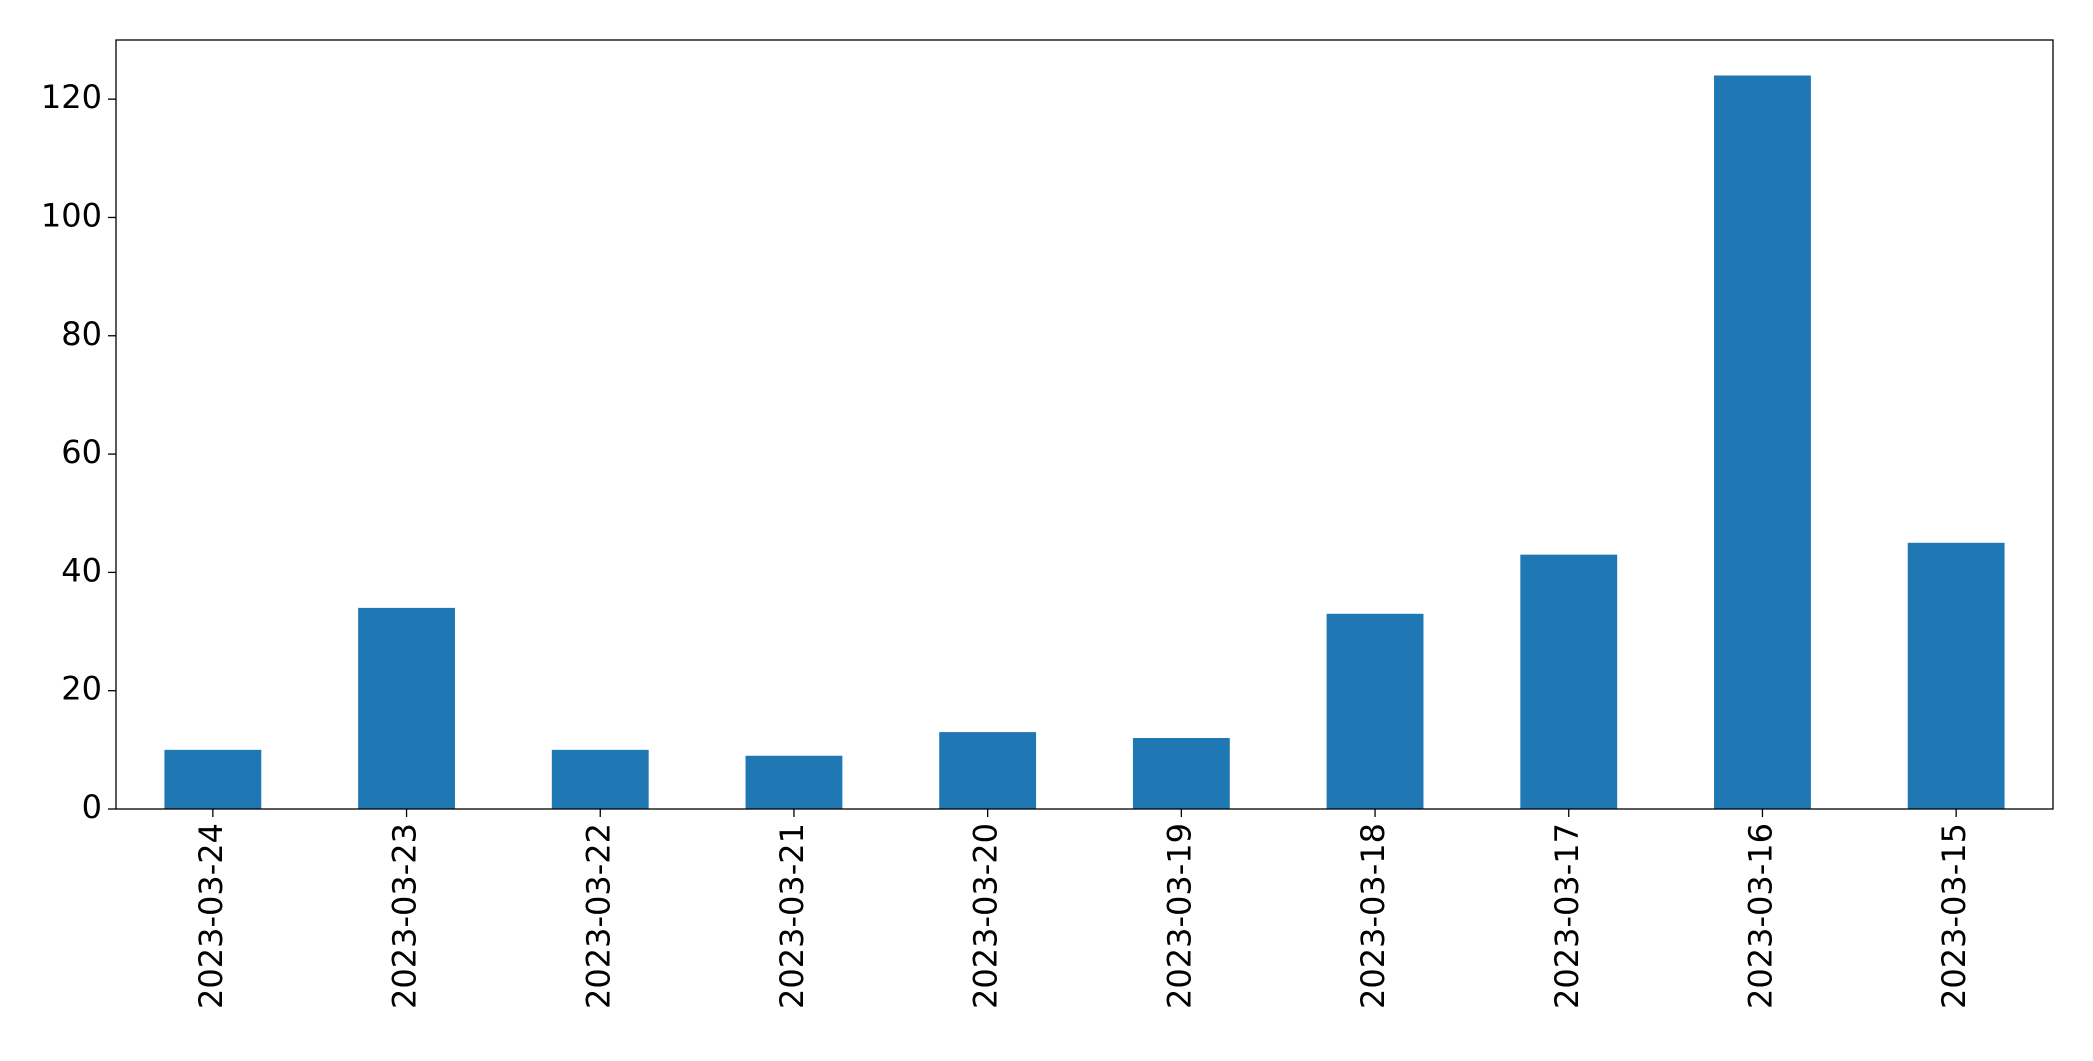 Image resolution: width=2093 pixels, height=1061 pixels. I want to click on x-tick-label: 2023-03-19, so click(1179, 916).